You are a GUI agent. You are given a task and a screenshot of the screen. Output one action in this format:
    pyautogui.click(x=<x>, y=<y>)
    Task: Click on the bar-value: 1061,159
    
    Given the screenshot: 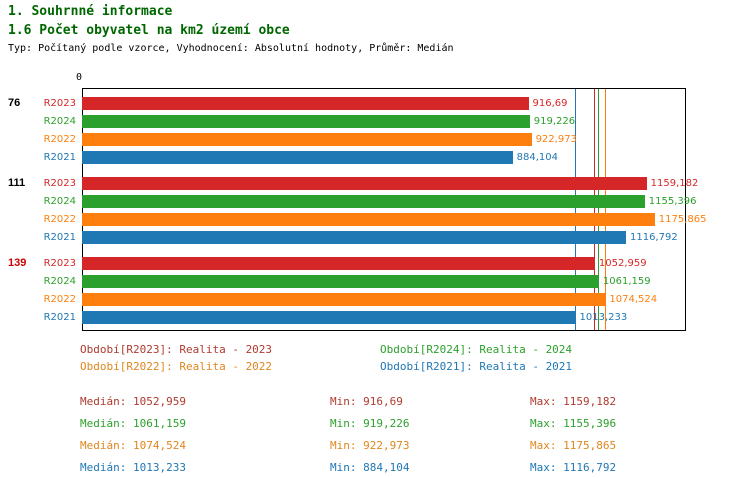 What is the action you would take?
    pyautogui.click(x=626, y=281)
    